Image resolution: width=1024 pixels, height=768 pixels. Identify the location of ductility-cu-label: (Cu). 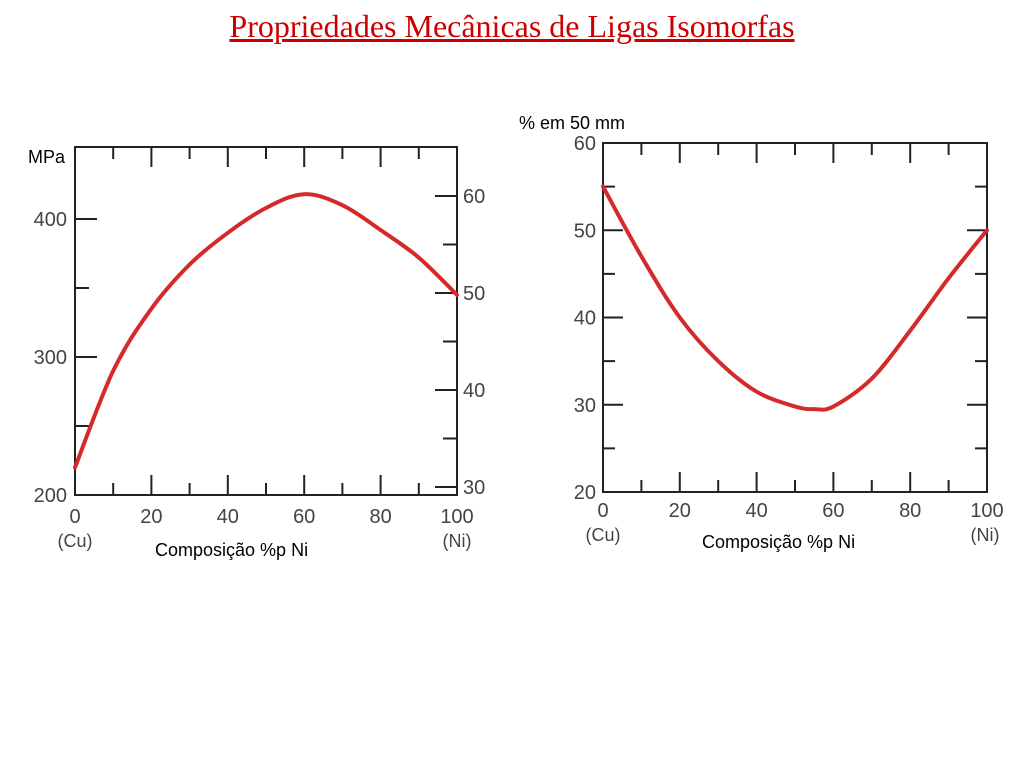
(603, 535).